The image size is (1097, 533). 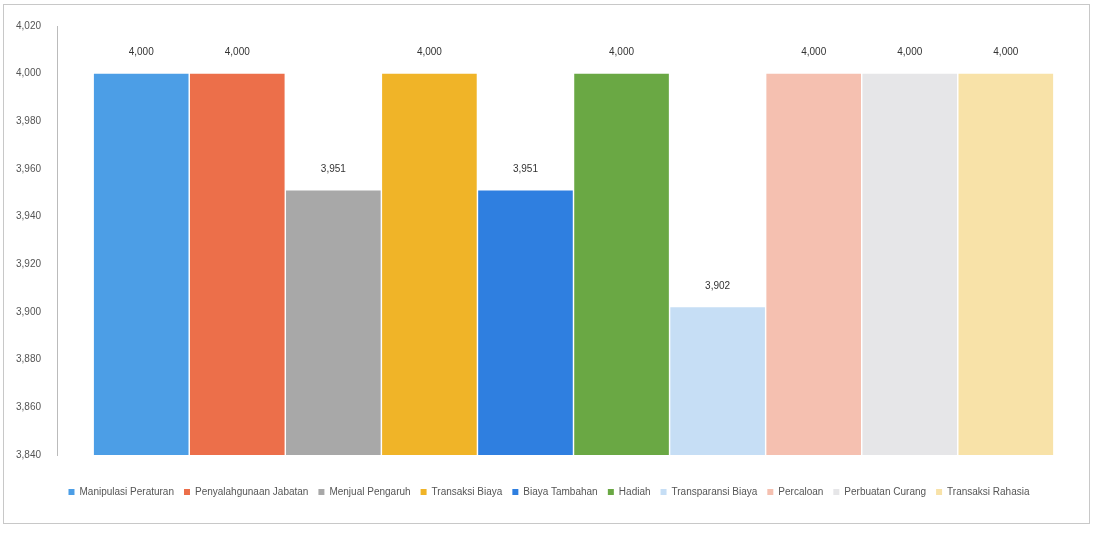 What do you see at coordinates (988, 491) in the screenshot?
I see `legend-label: Transaksi Rahasia` at bounding box center [988, 491].